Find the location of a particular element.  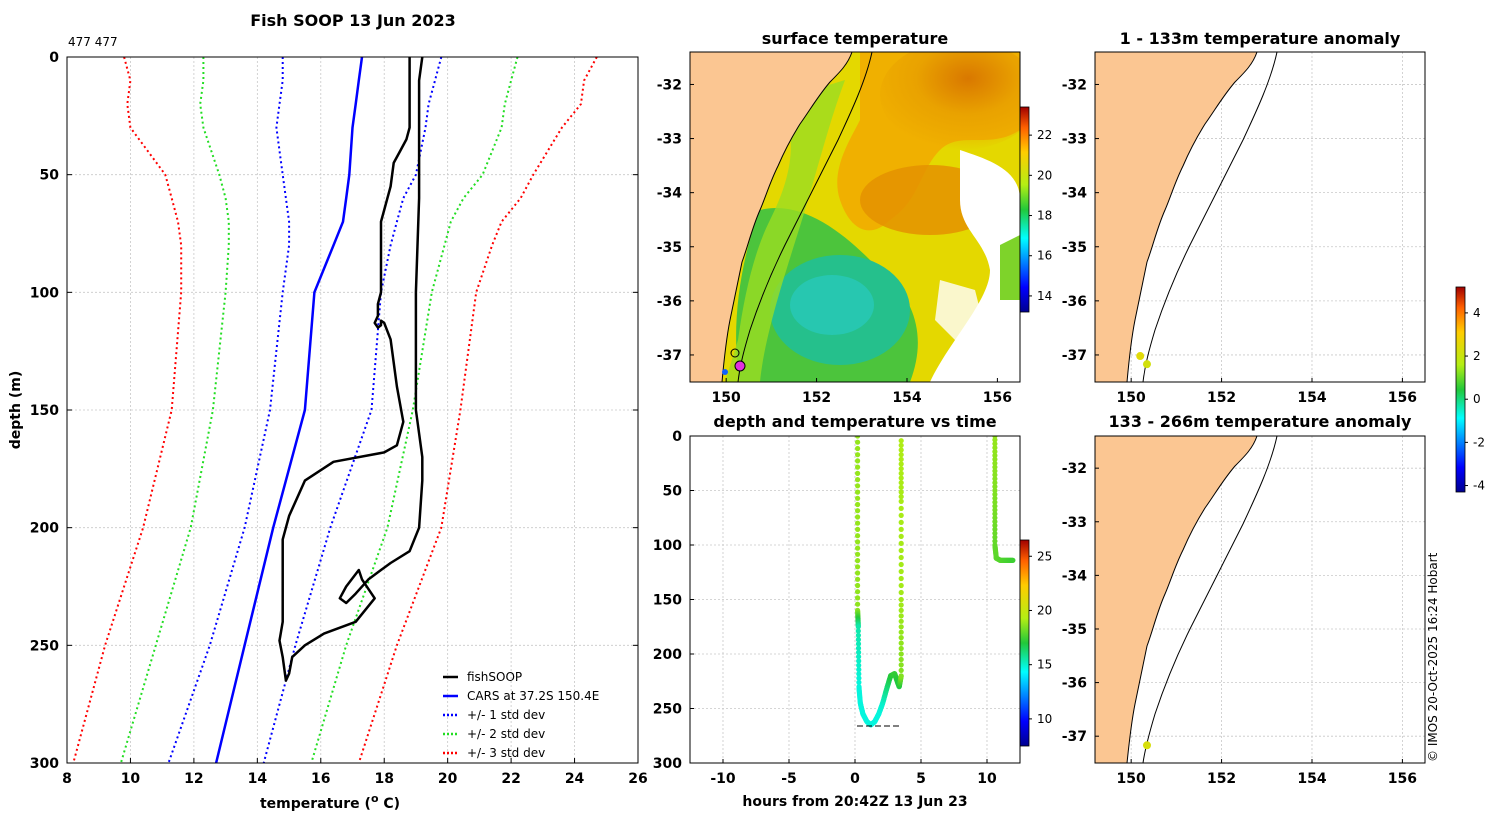

depth-time-grid is located at coordinates (855, 599).